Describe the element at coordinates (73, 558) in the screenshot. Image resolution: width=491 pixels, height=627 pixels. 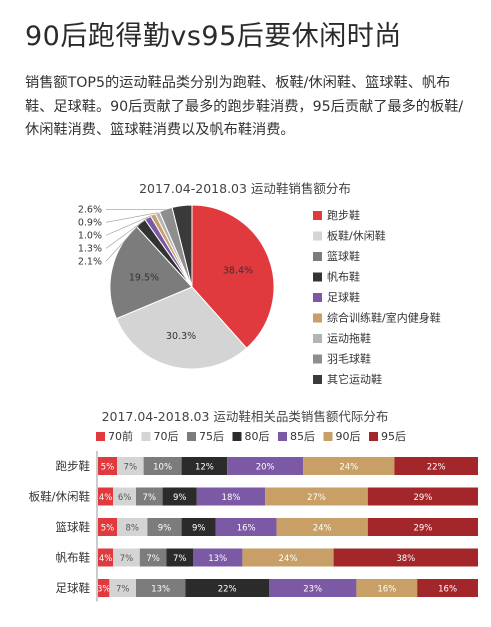
I see `bar-category-label: 帆布鞋` at that location.